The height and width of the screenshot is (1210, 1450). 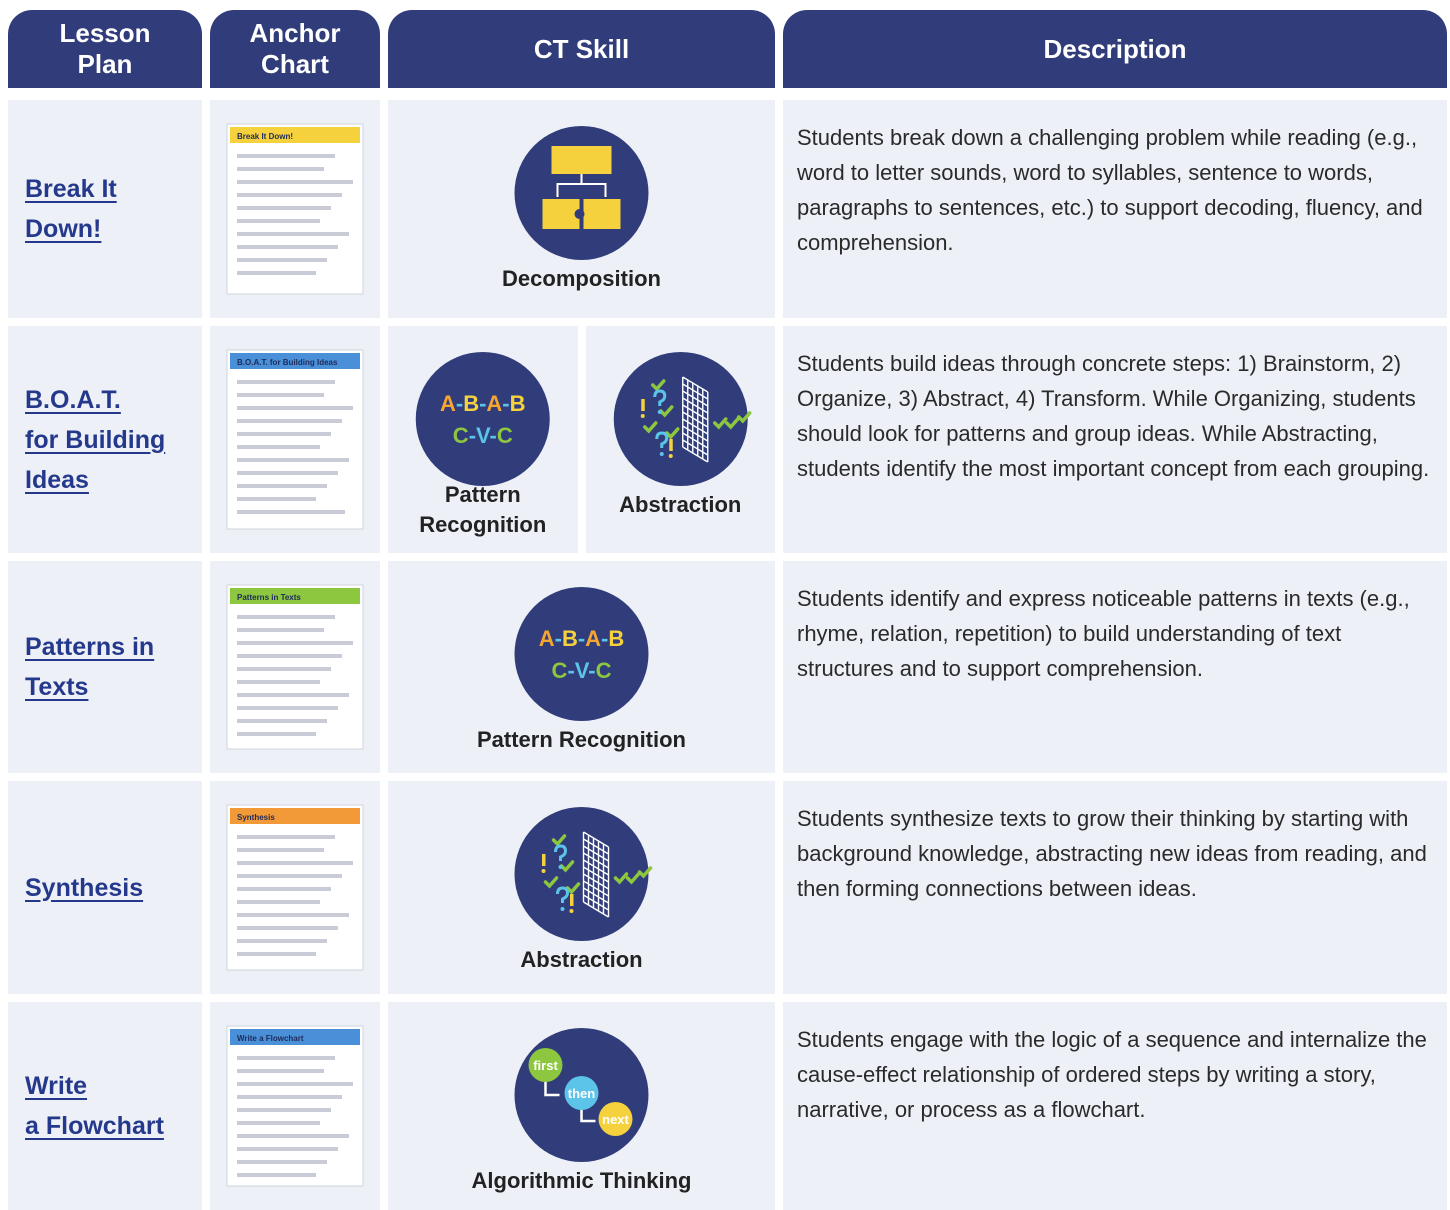 I want to click on column-header: Description, so click(x=1115, y=49).